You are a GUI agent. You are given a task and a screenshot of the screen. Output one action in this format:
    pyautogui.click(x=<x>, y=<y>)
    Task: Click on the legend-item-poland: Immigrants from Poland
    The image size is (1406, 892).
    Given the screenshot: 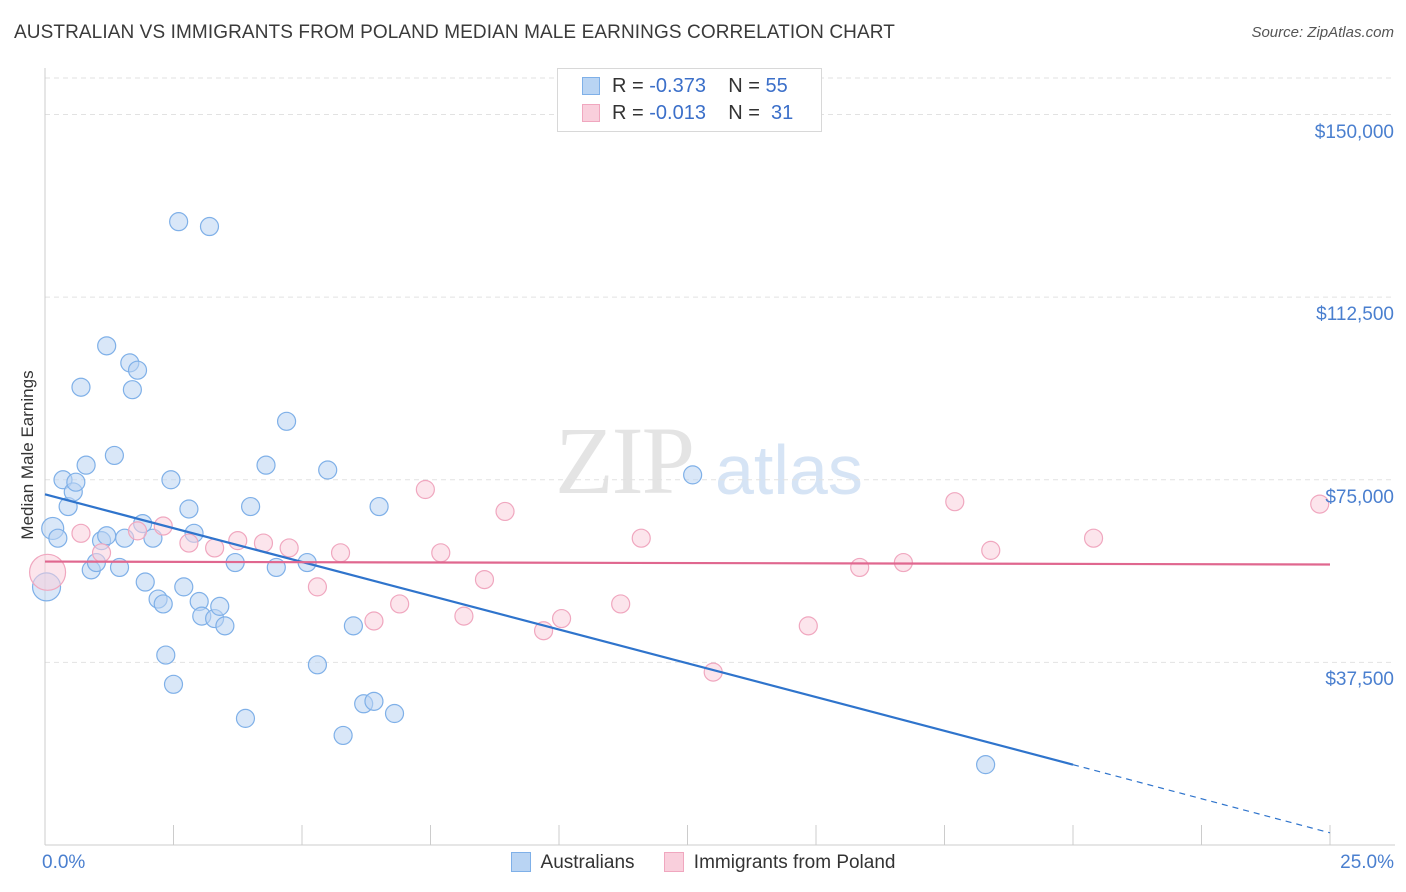 What is the action you would take?
    pyautogui.click(x=779, y=863)
    